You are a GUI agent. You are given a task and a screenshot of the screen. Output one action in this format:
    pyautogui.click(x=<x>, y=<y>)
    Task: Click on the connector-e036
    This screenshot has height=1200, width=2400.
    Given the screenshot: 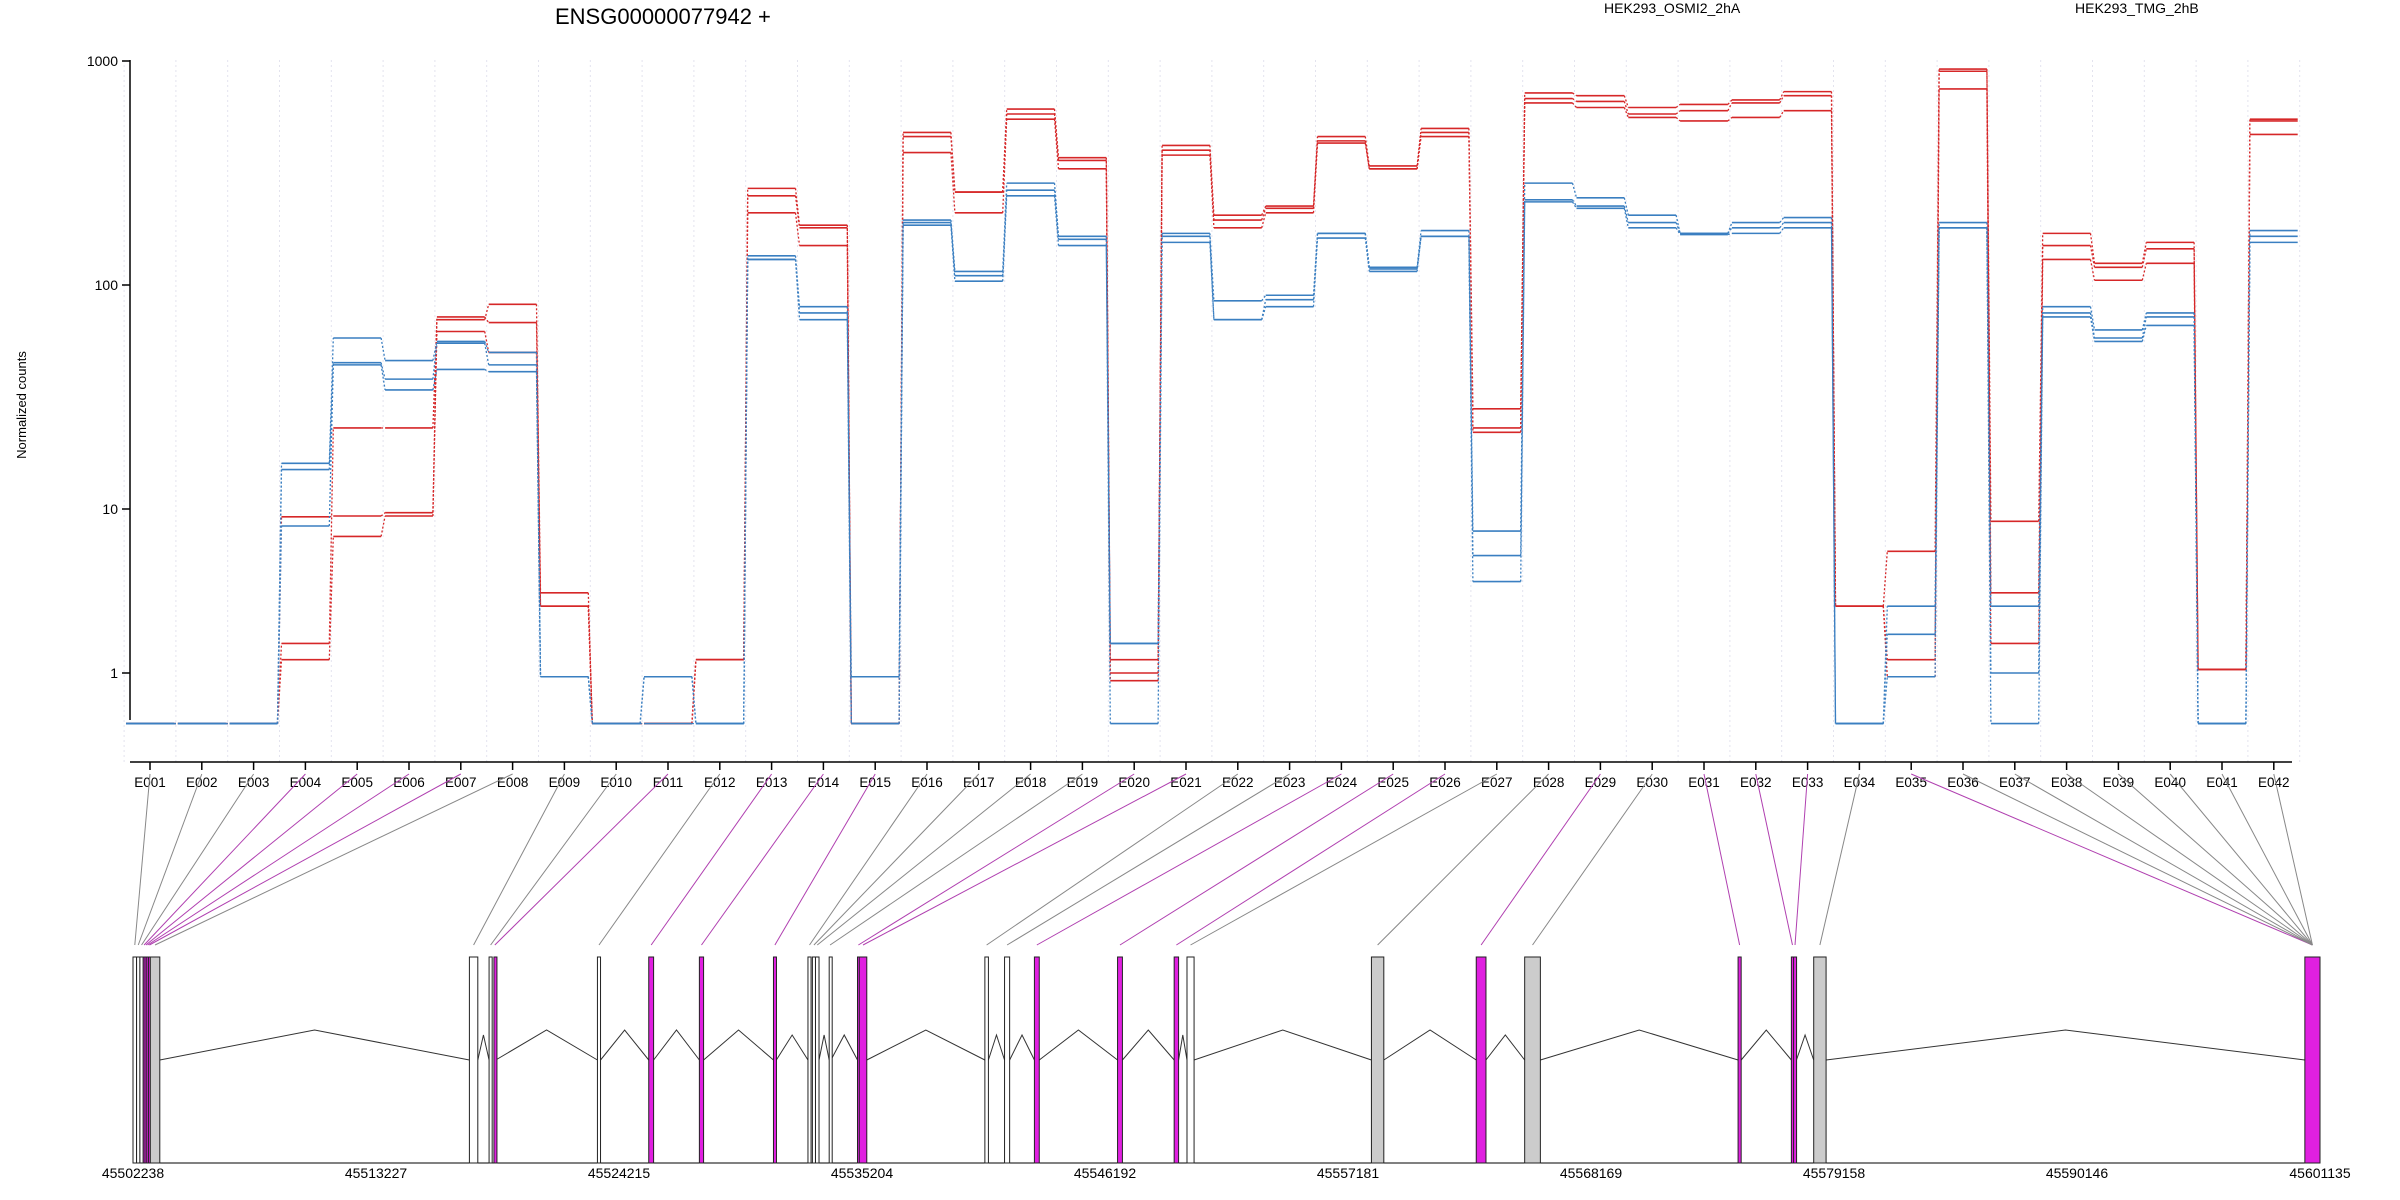 What is the action you would take?
    pyautogui.click(x=2137, y=859)
    